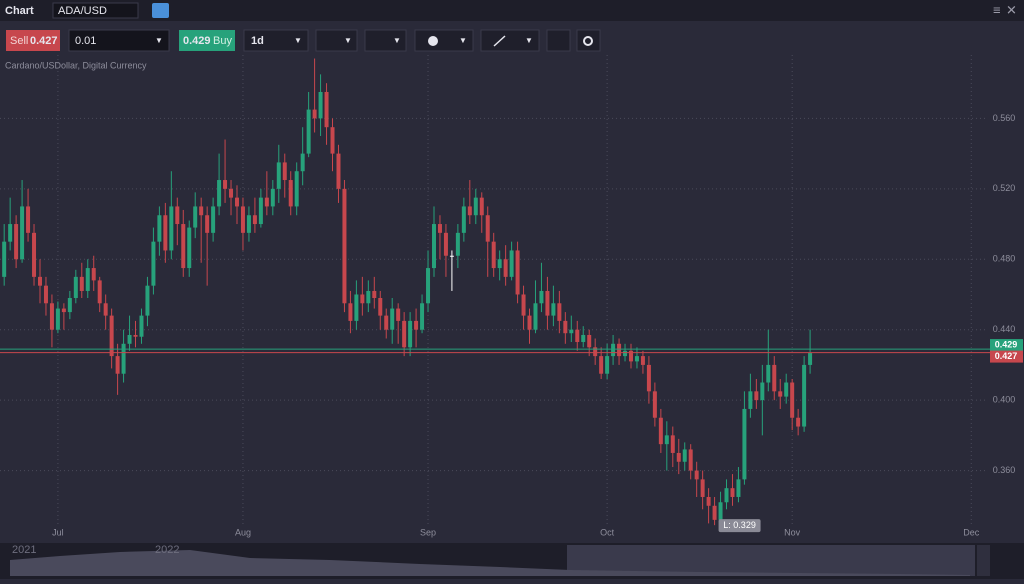 This screenshot has width=1024, height=584. I want to click on chart-type-button, so click(336, 40).